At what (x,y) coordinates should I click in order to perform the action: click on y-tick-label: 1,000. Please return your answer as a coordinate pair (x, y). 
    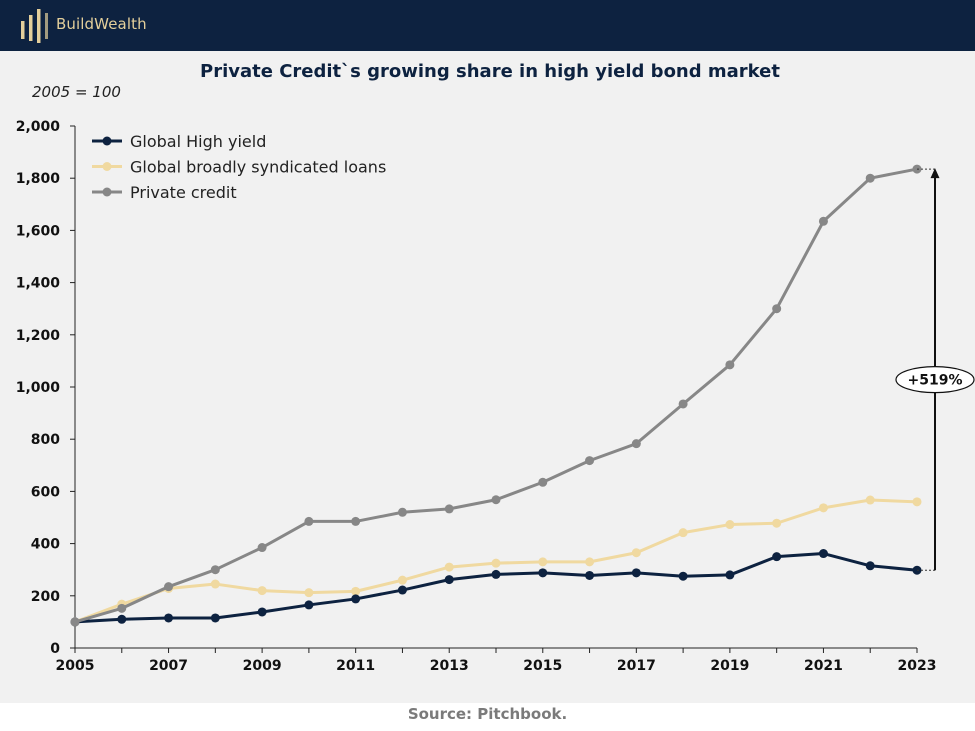
    Looking at the image, I should click on (38, 388).